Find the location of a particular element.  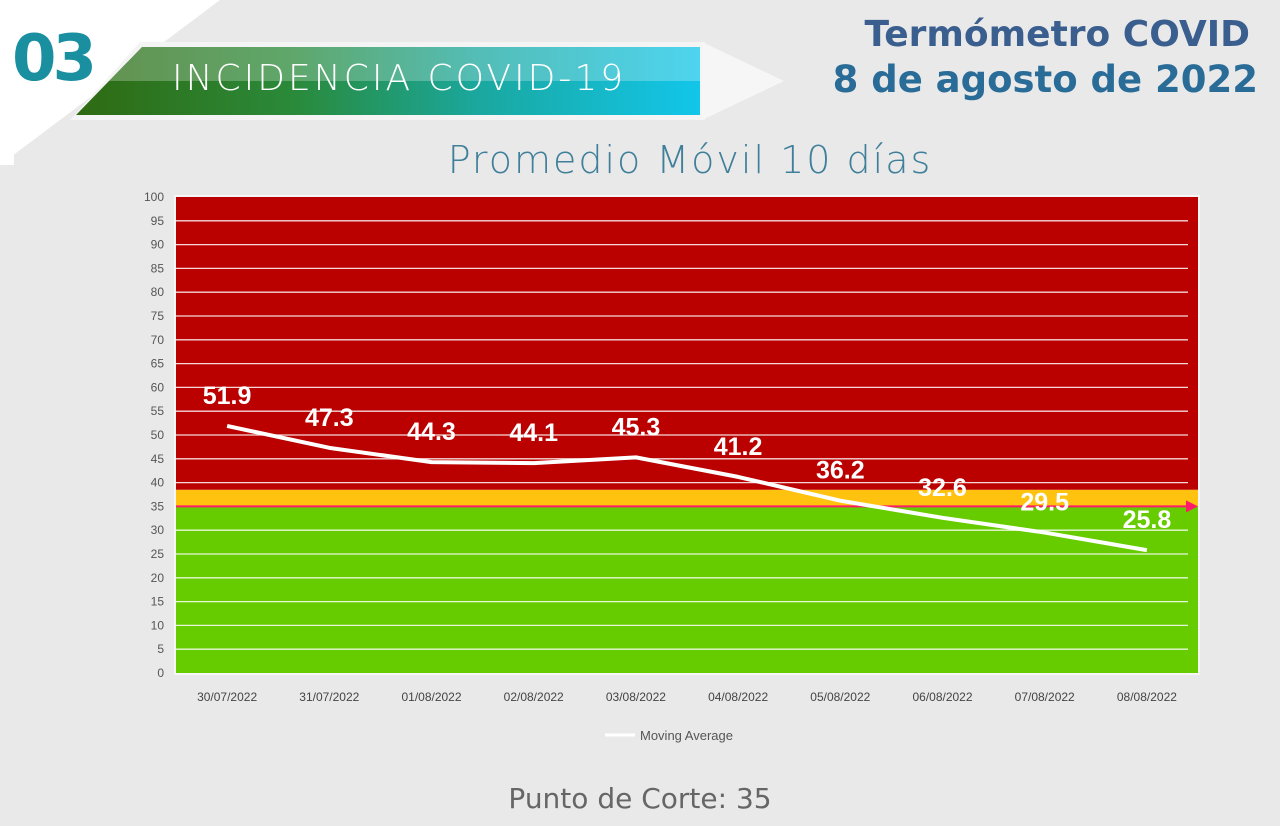

data-label: 44.3 is located at coordinates (431, 432).